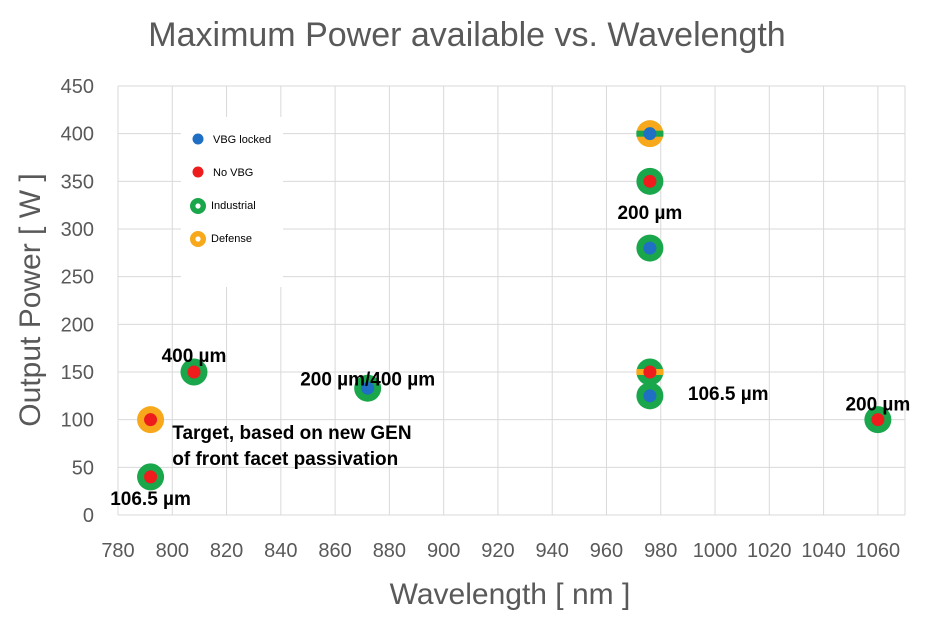 The height and width of the screenshot is (620, 950). I want to click on y-tick-label: 250, so click(77, 278).